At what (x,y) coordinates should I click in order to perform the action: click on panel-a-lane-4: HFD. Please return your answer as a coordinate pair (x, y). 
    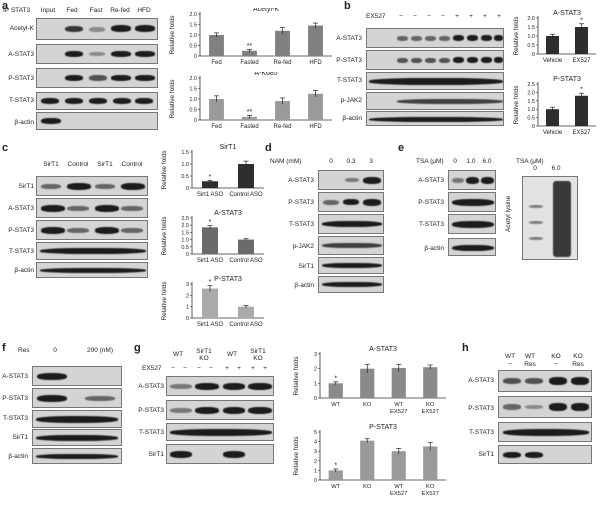
    Looking at the image, I should click on (144, 10).